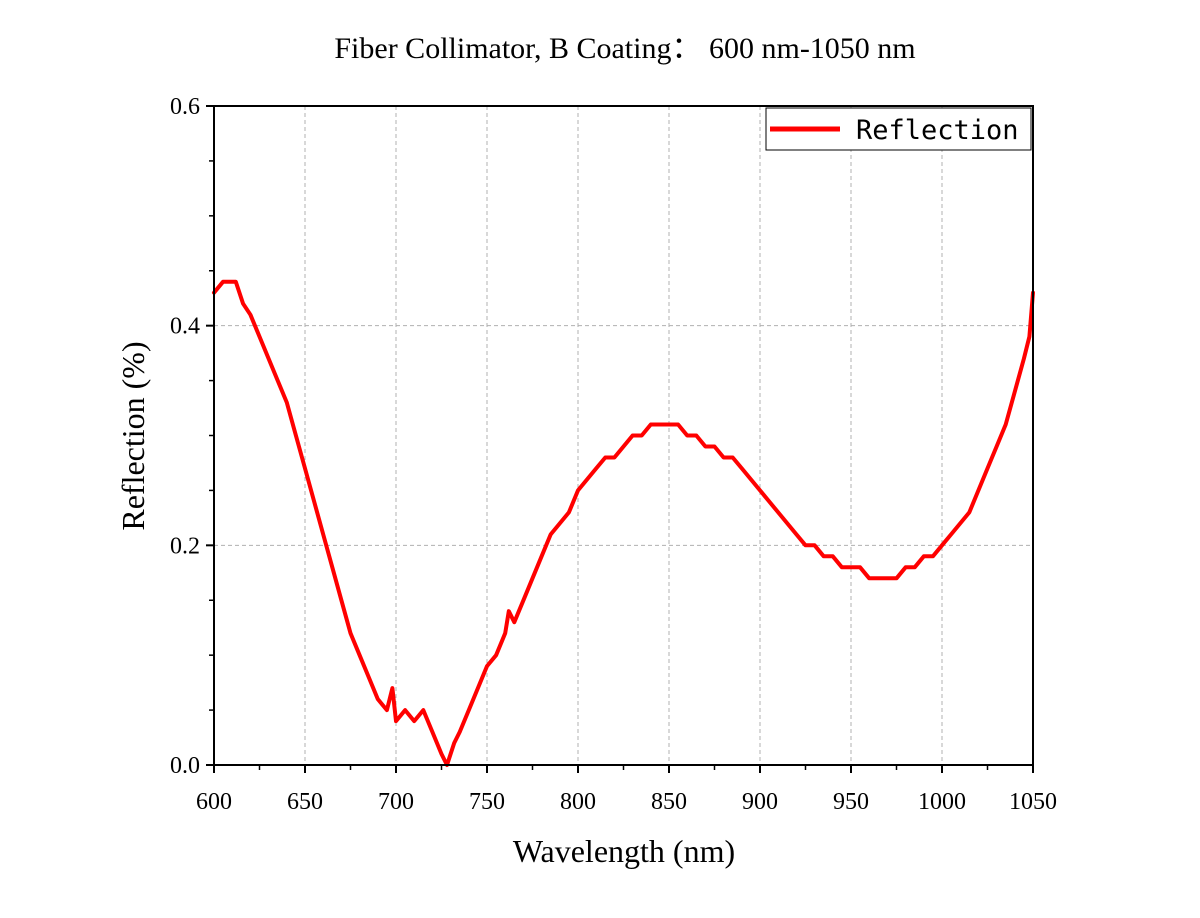  What do you see at coordinates (214, 802) in the screenshot?
I see `x-tick-label: 600` at bounding box center [214, 802].